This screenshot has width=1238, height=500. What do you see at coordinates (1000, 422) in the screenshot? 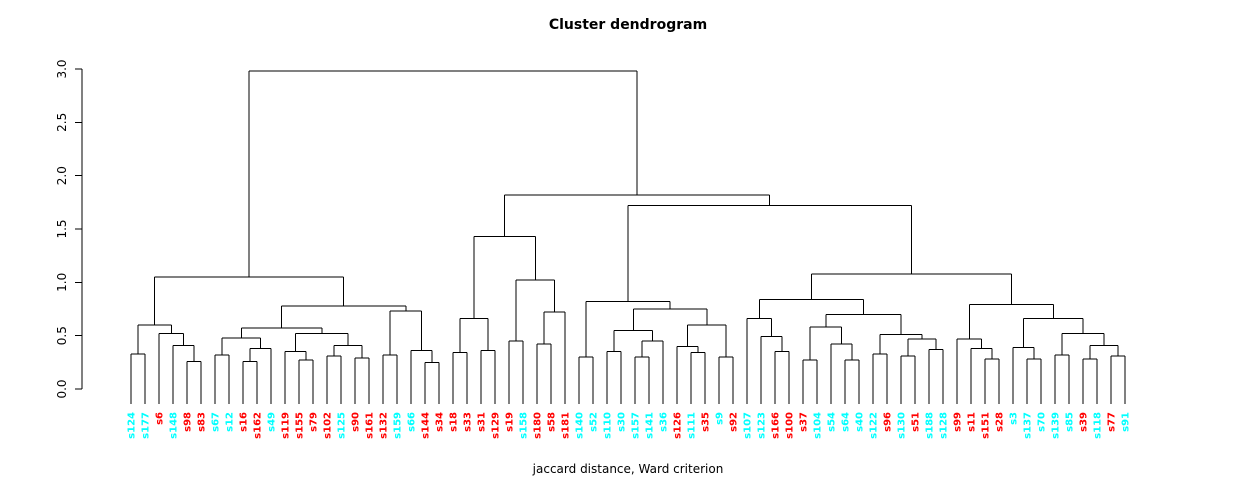
I see `leaf-label: s28` at bounding box center [1000, 422].